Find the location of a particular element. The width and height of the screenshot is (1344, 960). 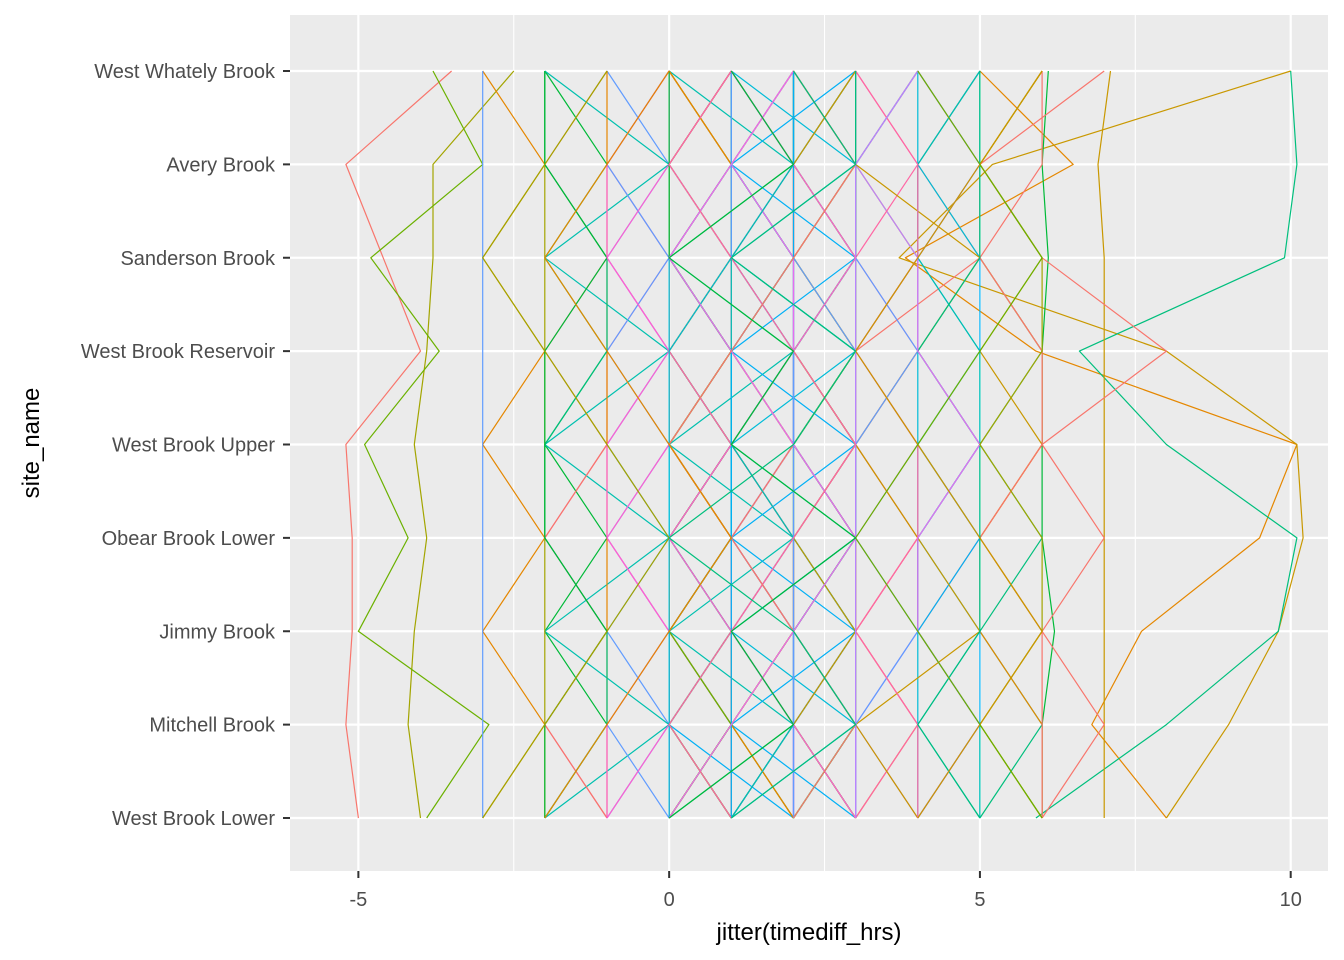

y-tick-label-4: West Brook Upper is located at coordinates (193, 446).